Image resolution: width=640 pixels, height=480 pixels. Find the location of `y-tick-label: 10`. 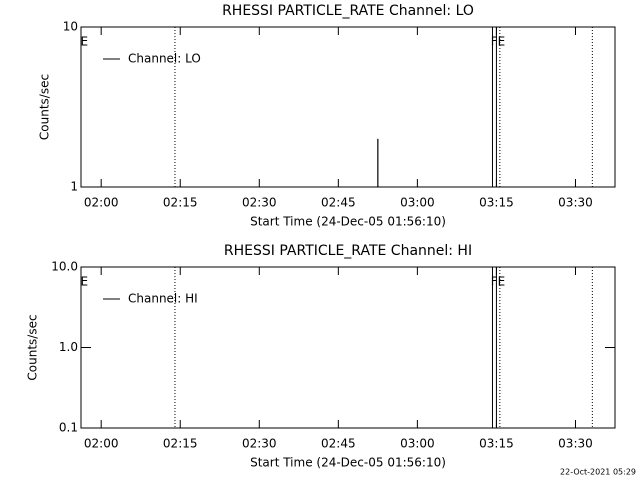

y-tick-label: 10 is located at coordinates (70, 27).